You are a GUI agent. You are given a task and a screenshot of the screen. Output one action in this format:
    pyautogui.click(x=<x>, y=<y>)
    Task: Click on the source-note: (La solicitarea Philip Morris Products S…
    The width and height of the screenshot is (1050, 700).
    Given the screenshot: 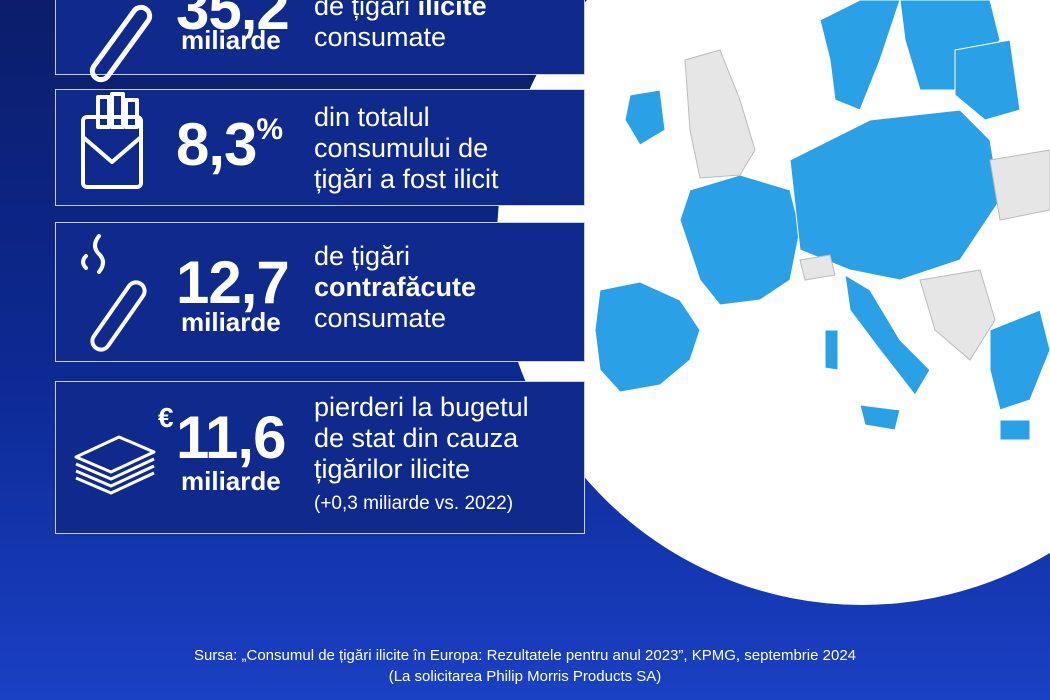 What is the action you would take?
    pyautogui.click(x=525, y=676)
    